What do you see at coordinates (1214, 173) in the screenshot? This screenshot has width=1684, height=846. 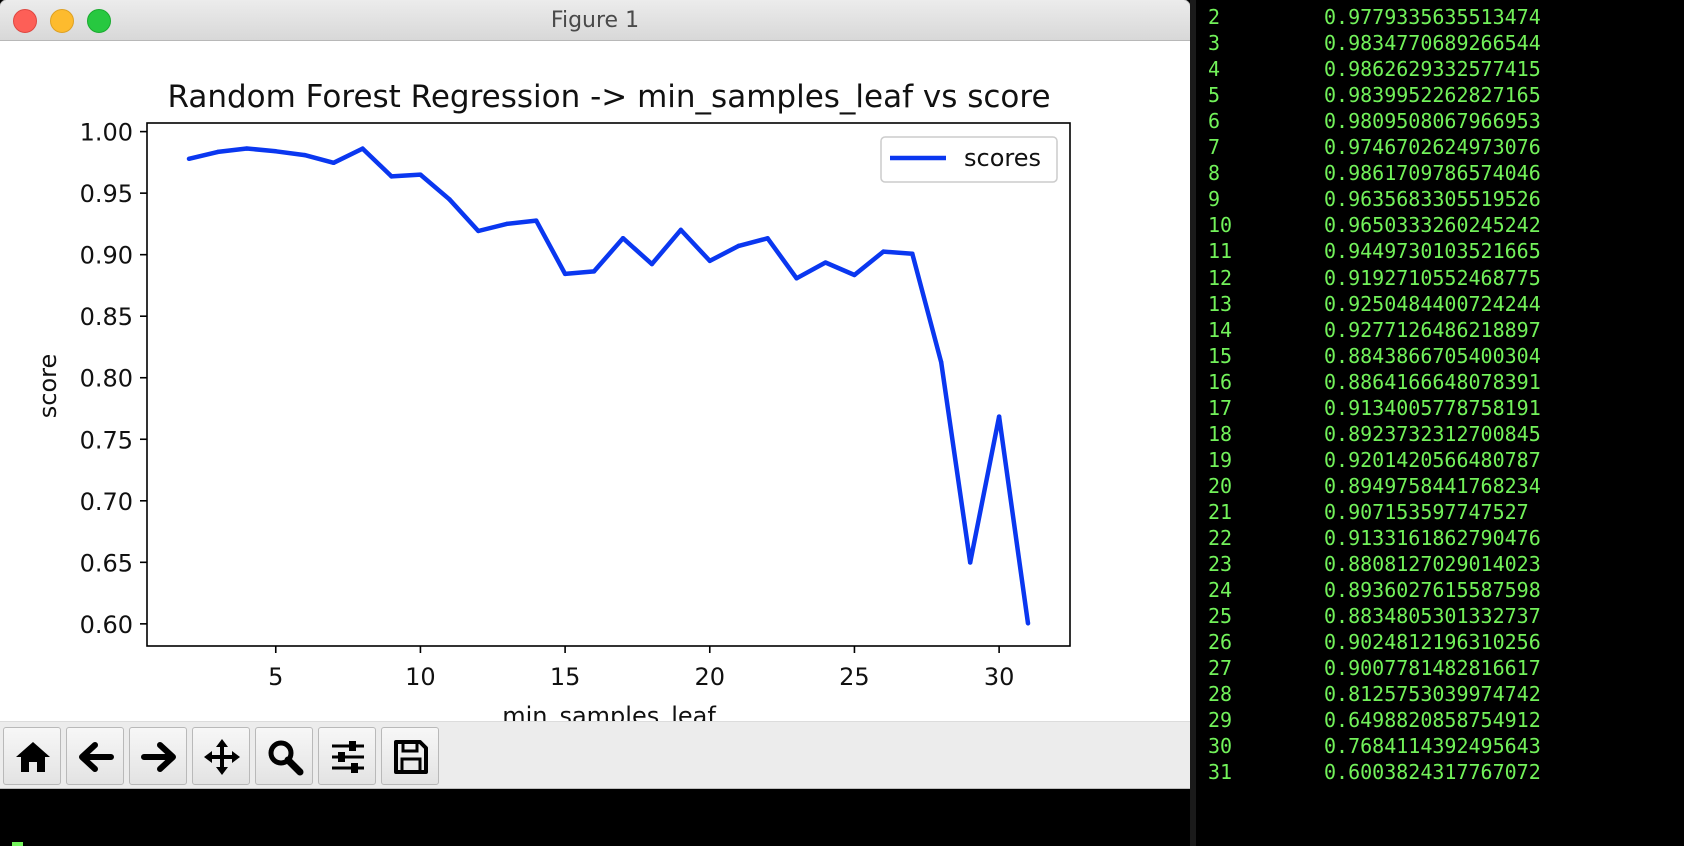 I see `console-row-index: 8` at bounding box center [1214, 173].